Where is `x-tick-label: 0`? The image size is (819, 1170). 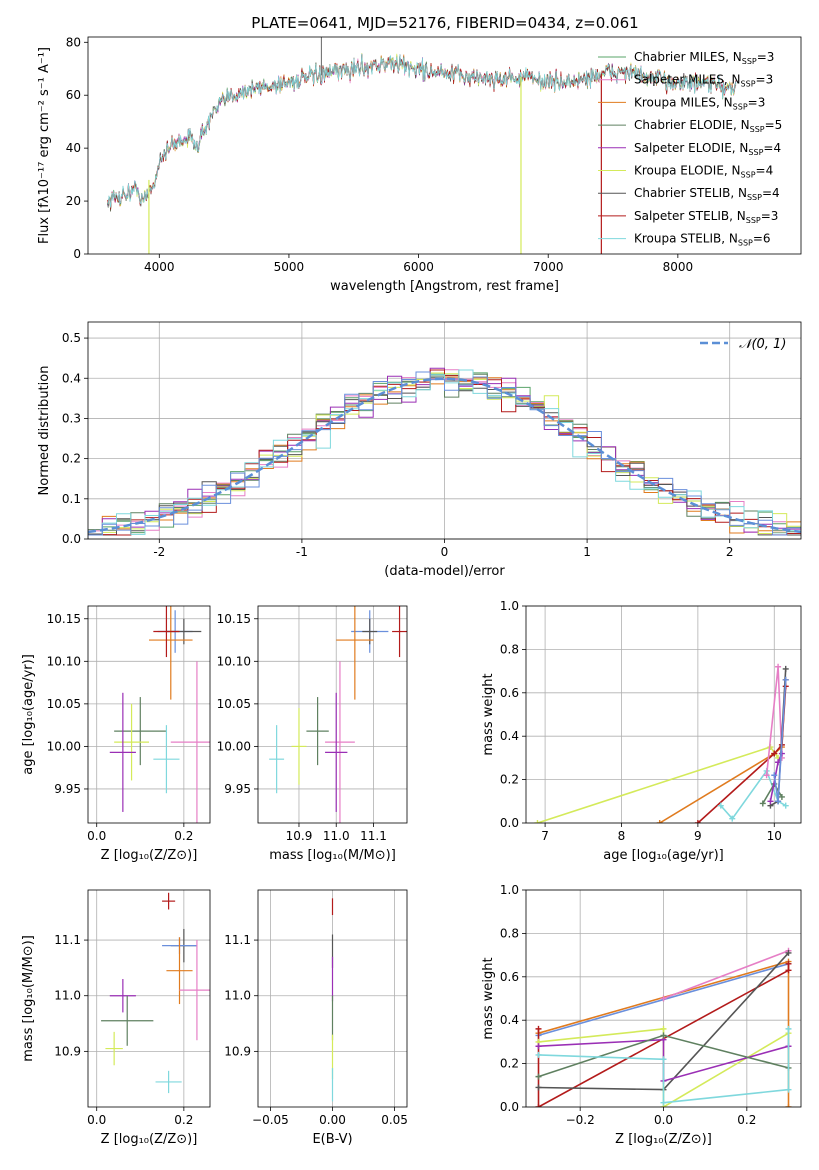 x-tick-label: 0 is located at coordinates (445, 552).